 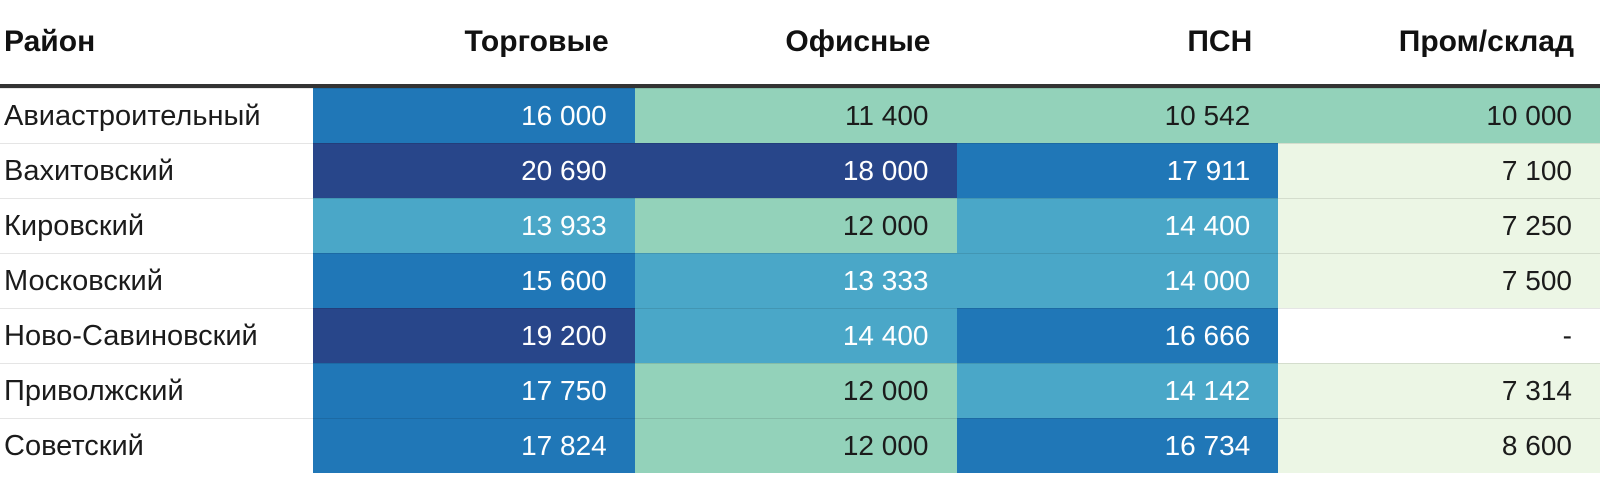 I want to click on value-cell: 13 333, so click(x=795, y=280).